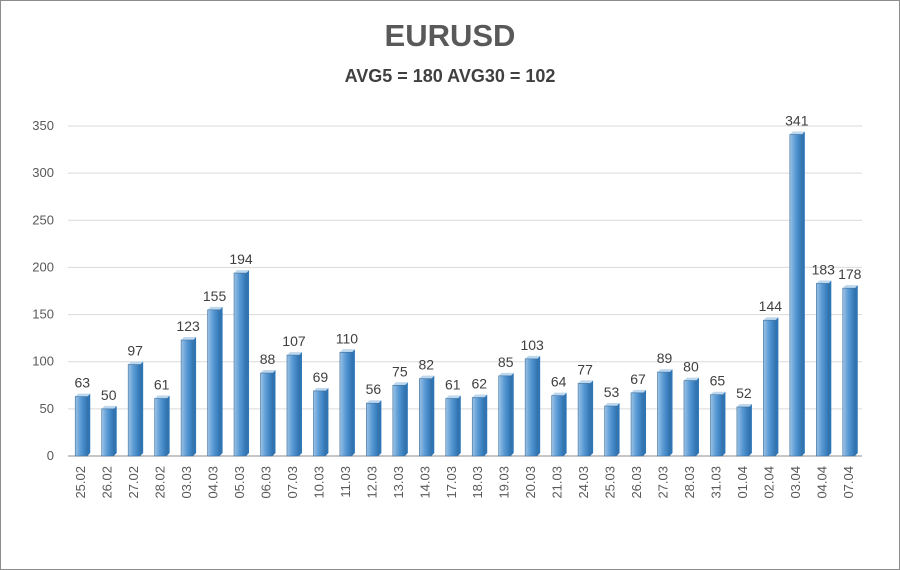 Image resolution: width=900 pixels, height=570 pixels. What do you see at coordinates (345, 482) in the screenshot?
I see `x-tick-label: 11.03` at bounding box center [345, 482].